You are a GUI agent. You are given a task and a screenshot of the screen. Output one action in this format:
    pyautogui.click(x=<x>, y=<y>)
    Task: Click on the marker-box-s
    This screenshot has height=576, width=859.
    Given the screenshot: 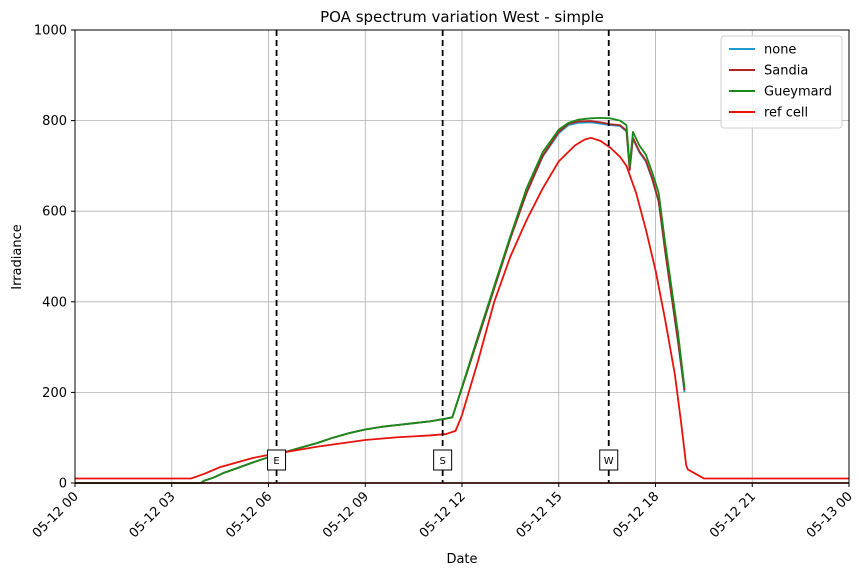 What is the action you would take?
    pyautogui.click(x=443, y=460)
    